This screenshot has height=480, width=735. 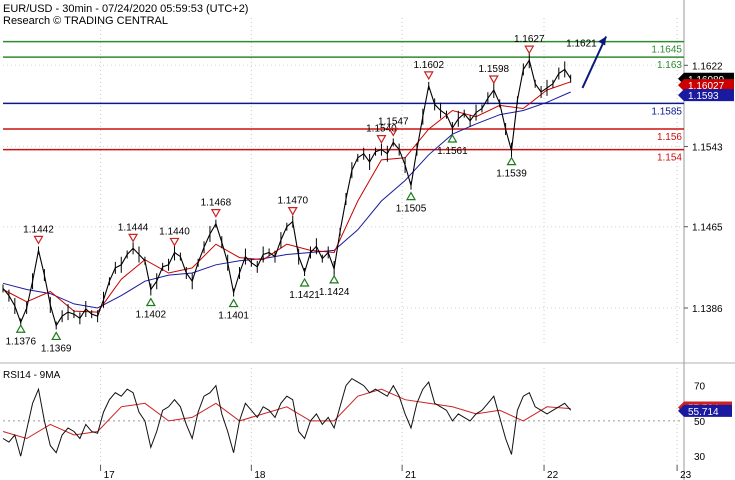 What do you see at coordinates (666, 111) in the screenshot?
I see `level-label-pivot: 1.1585` at bounding box center [666, 111].